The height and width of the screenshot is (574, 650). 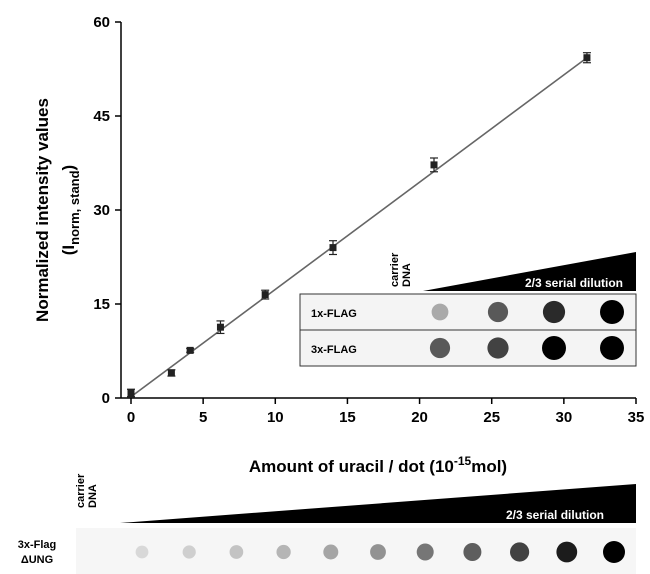 I want to click on inset-carrier-label-line1: carrier, so click(x=395, y=269).